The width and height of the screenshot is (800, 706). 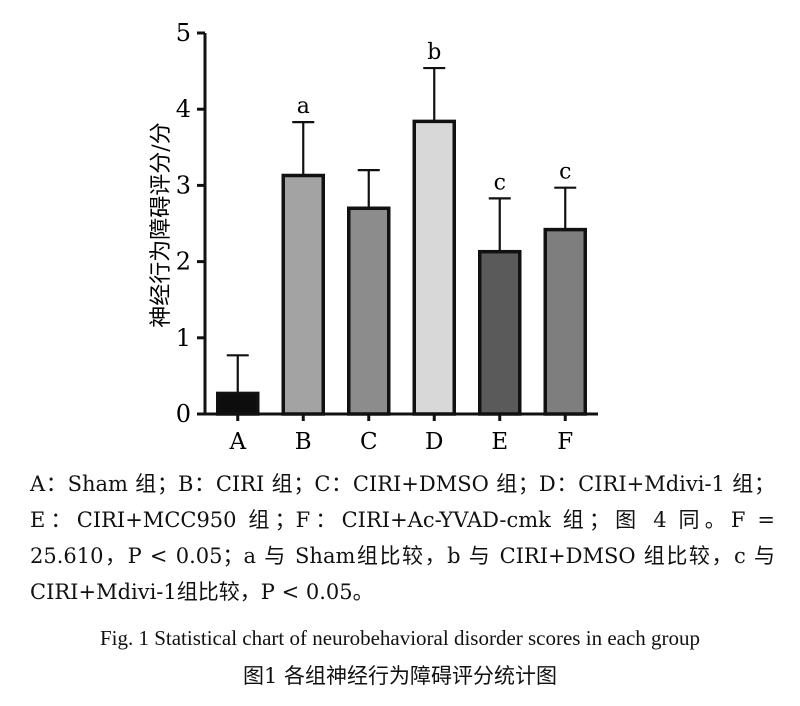 I want to click on x-tick-label: E, so click(x=499, y=442).